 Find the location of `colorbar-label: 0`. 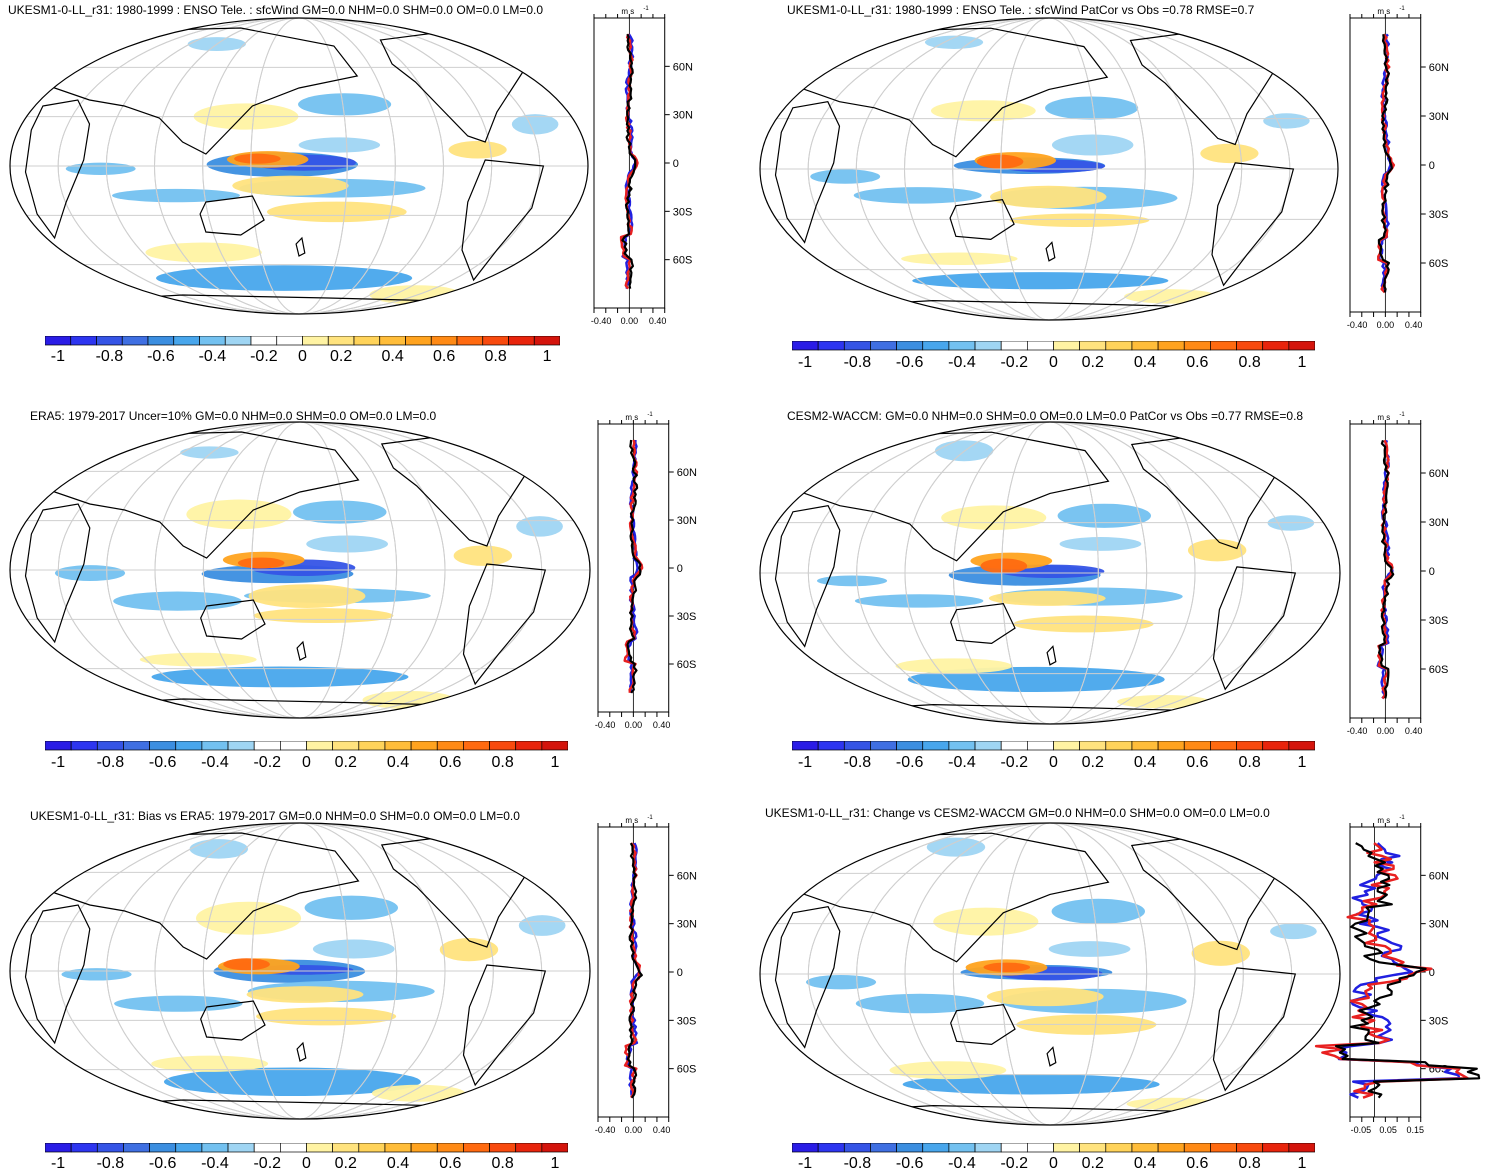

colorbar-label: 0 is located at coordinates (306, 1163).